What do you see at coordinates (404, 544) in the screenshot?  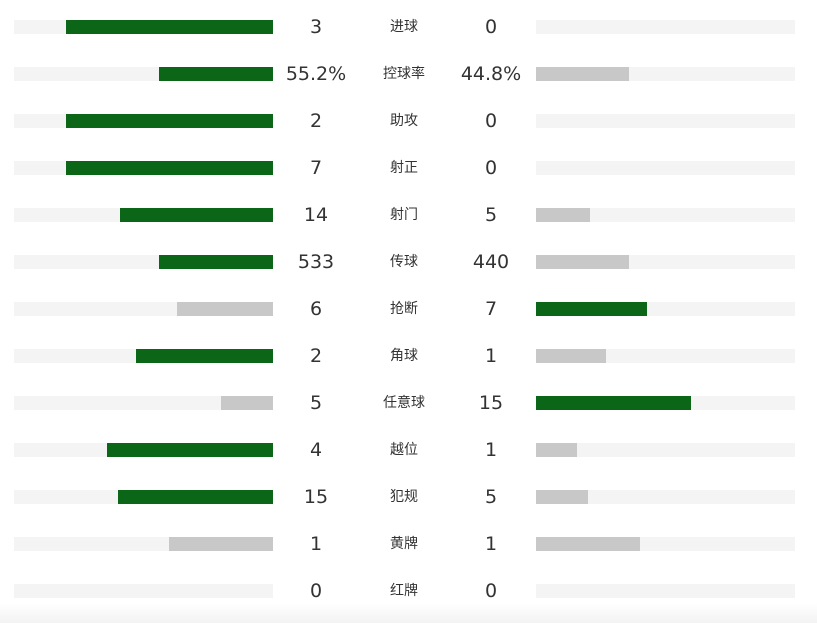 I see `stat-label: 黄牌` at bounding box center [404, 544].